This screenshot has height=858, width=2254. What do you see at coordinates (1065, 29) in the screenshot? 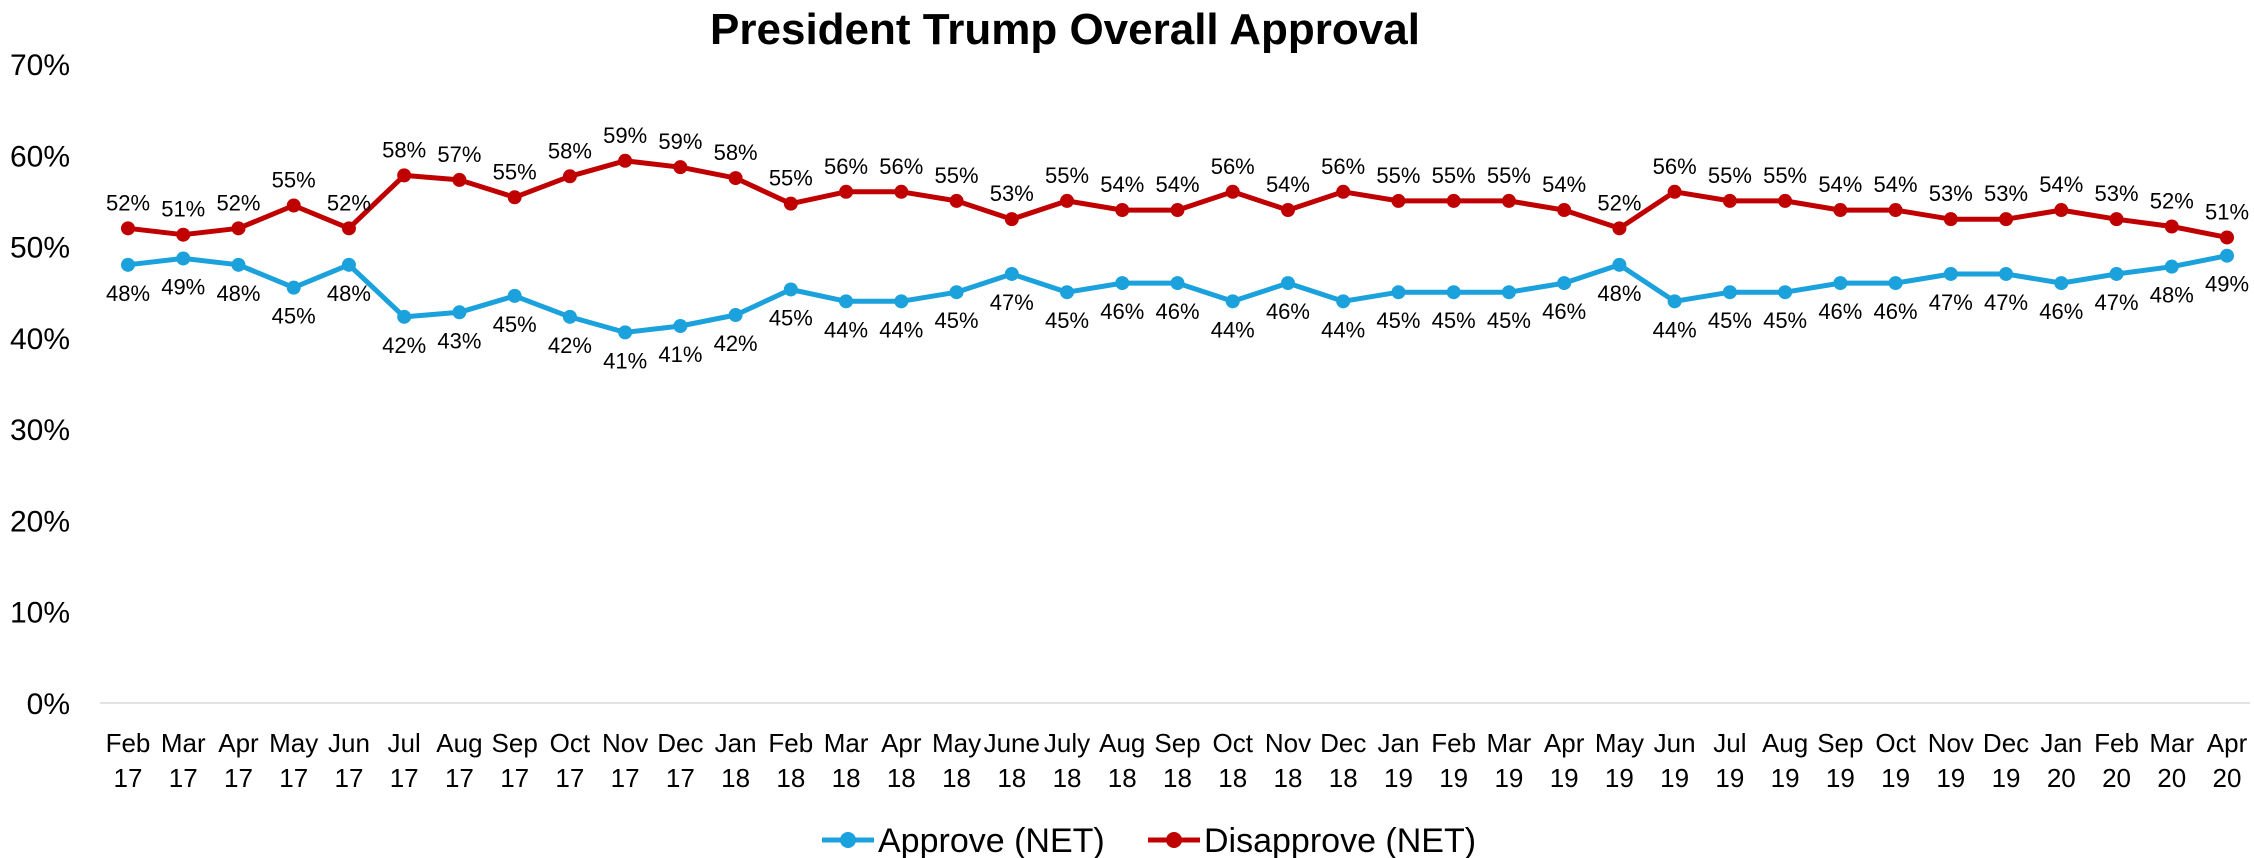
I see `chart-title: President Trump Overall Approval` at bounding box center [1065, 29].